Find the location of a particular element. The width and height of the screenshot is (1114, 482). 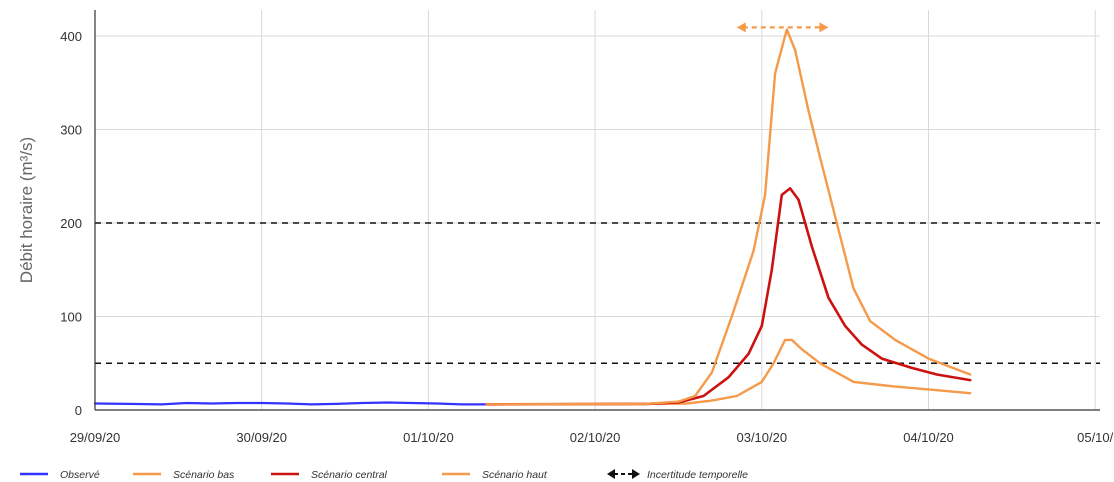

legend-label: Scénario bas is located at coordinates (204, 475).